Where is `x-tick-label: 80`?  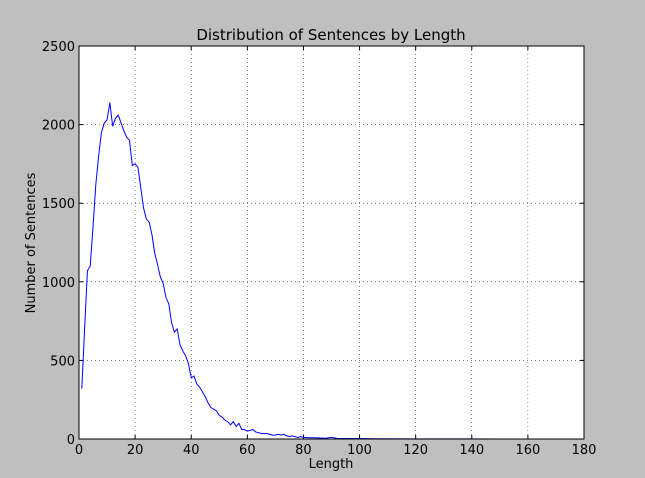
x-tick-label: 80 is located at coordinates (303, 450).